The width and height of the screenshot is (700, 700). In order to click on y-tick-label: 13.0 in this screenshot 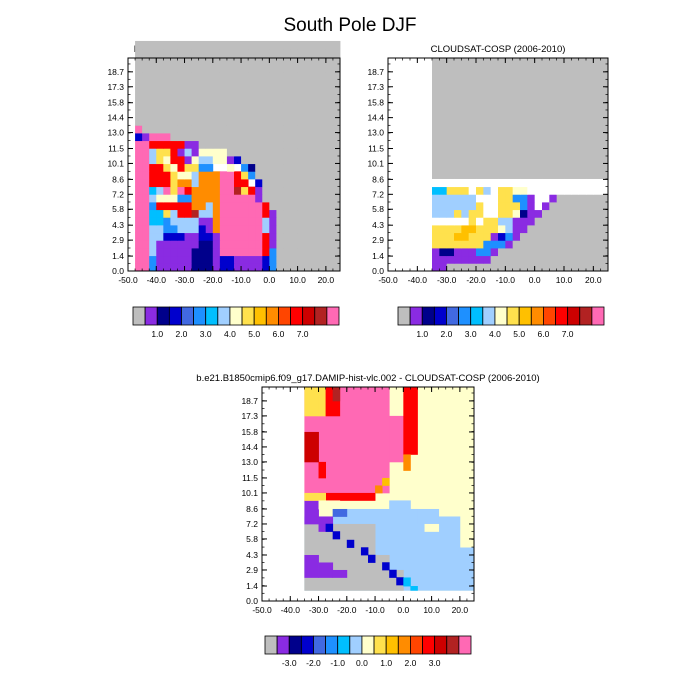, I will do `click(375, 133)`.